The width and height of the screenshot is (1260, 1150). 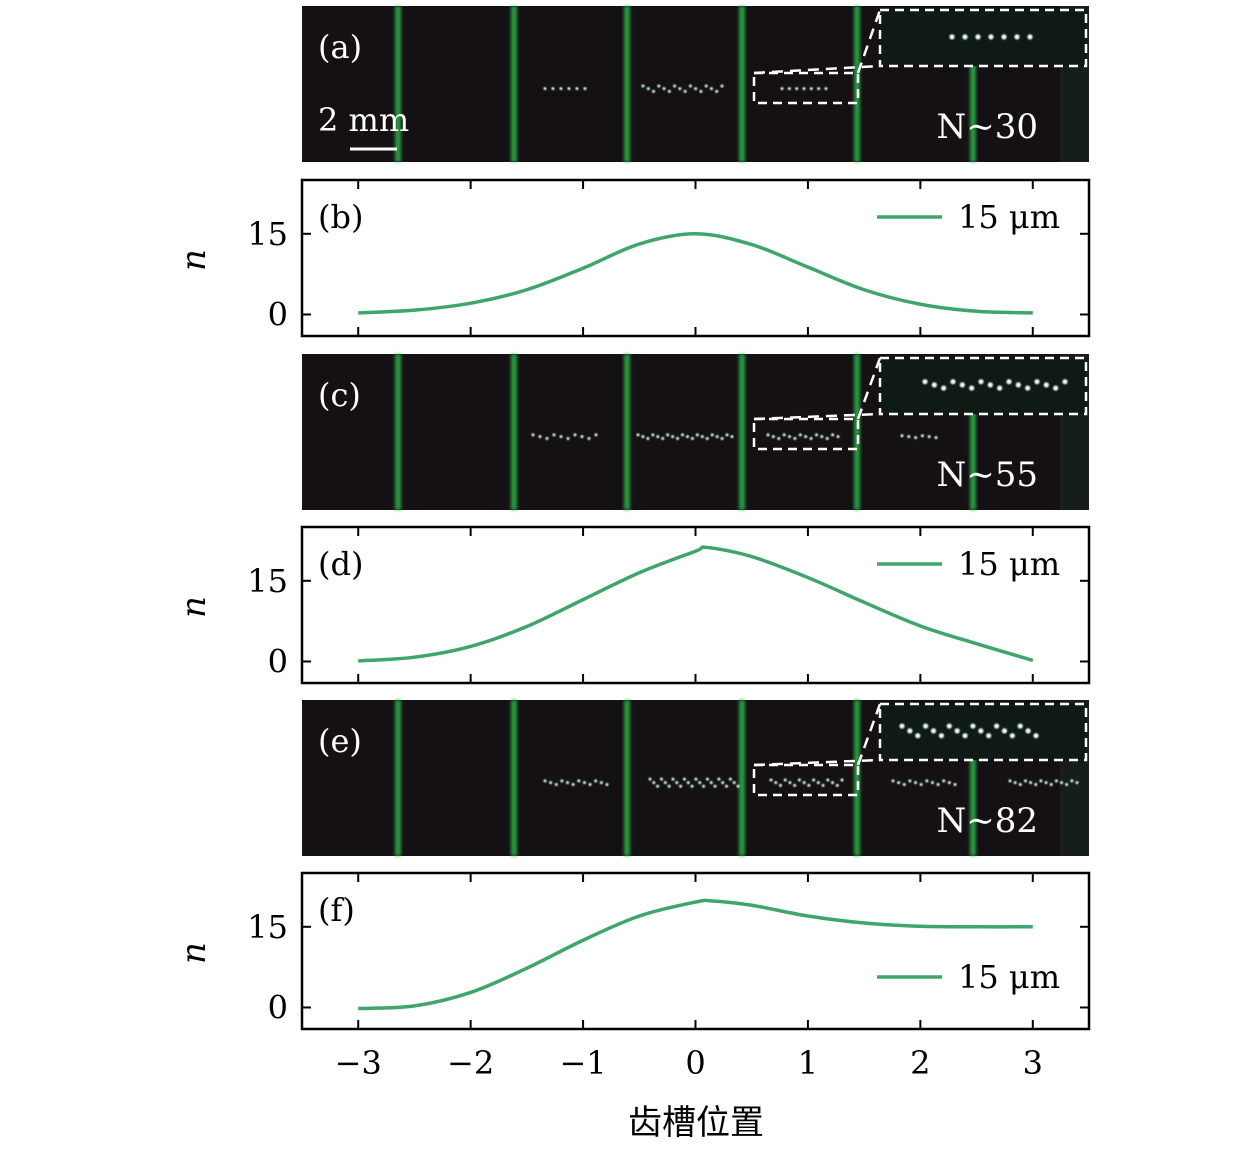 What do you see at coordinates (695, 84) in the screenshot?
I see `micrograph-panel: (a) N∼30 2 mm` at bounding box center [695, 84].